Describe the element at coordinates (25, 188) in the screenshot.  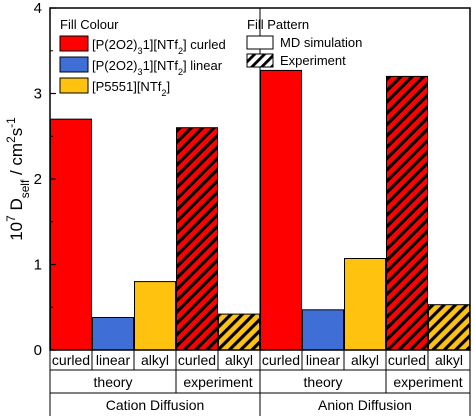
I see `y-axis-label-part: self` at that location.